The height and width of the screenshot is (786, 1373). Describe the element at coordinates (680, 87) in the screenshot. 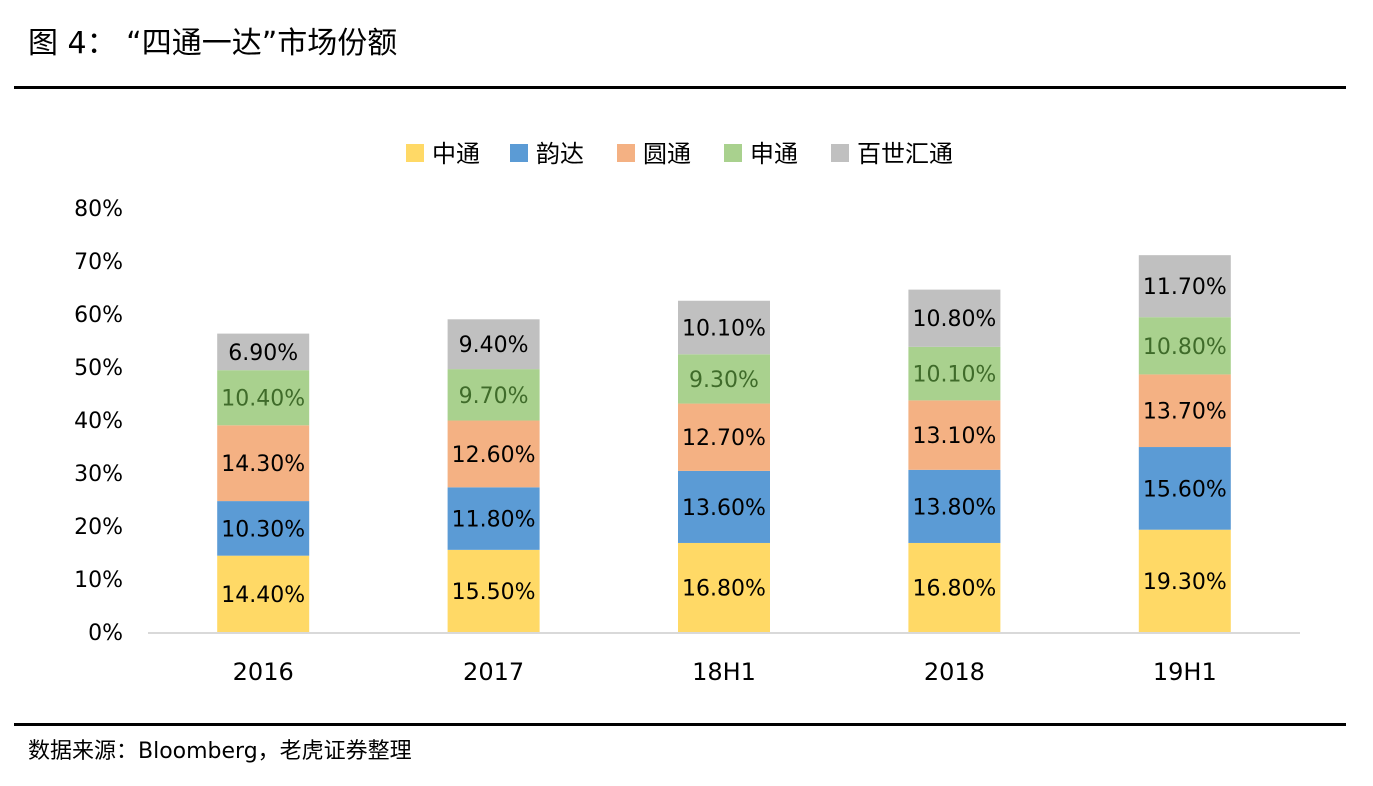

I see `top-rule` at that location.